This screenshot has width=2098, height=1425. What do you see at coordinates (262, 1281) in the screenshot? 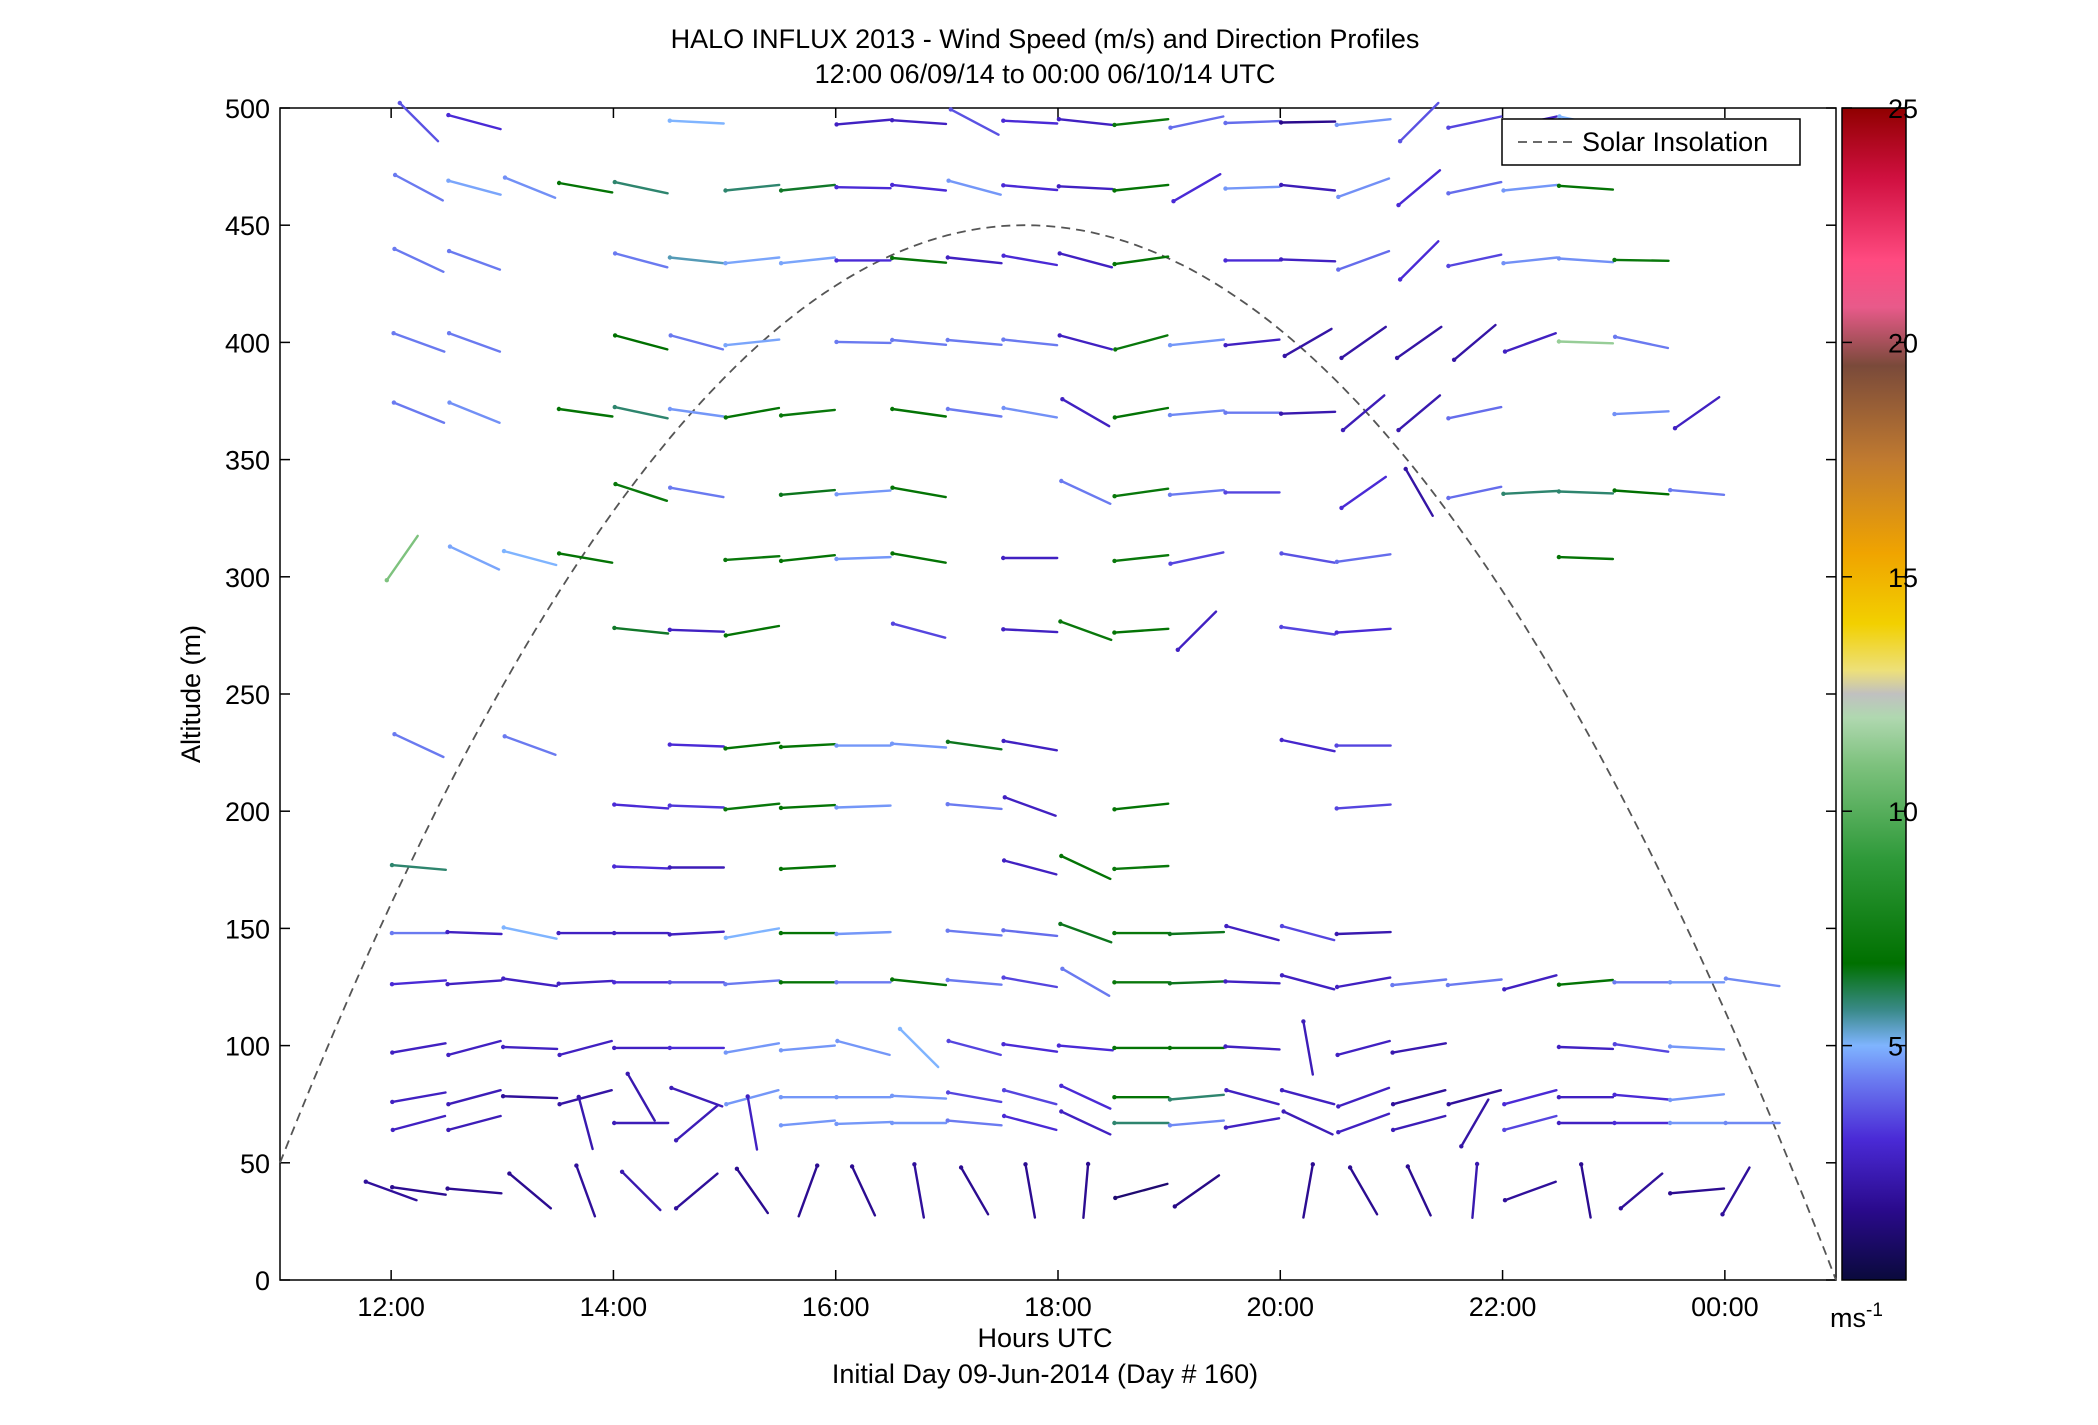
I see `y-tick-label: 0` at bounding box center [262, 1281].